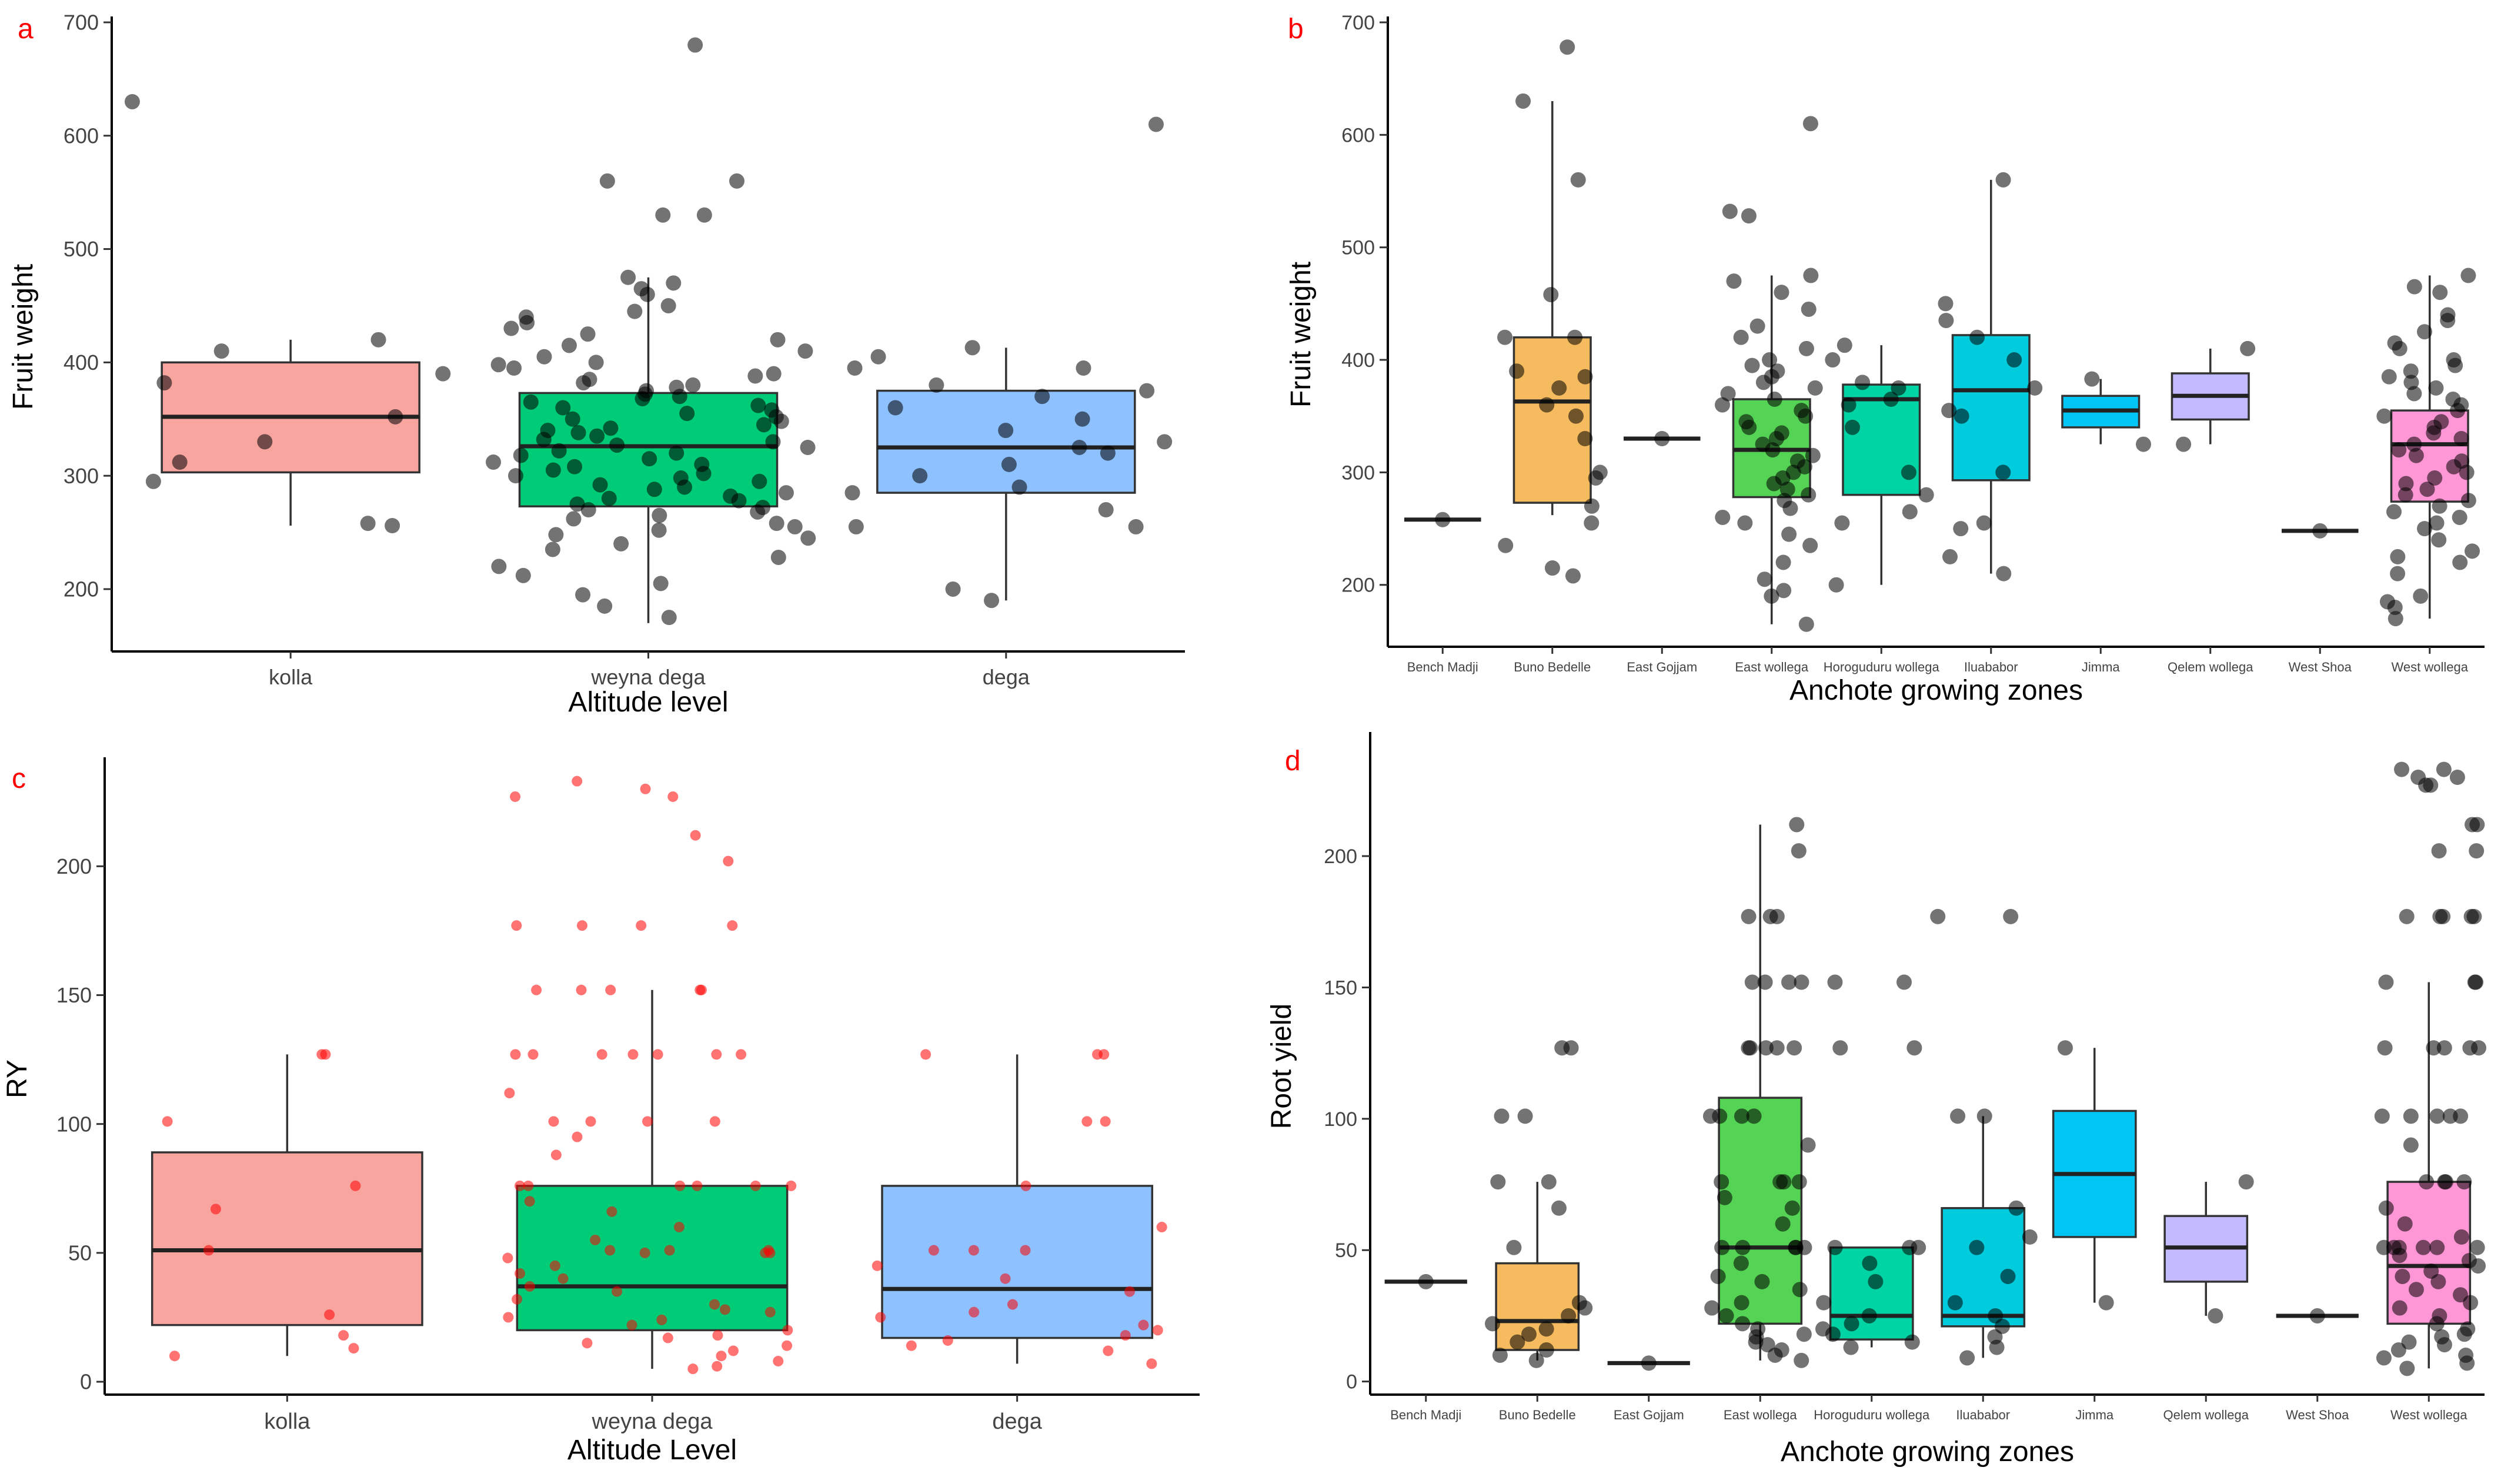 This screenshot has height=1484, width=2511. What do you see at coordinates (1769, 395) in the screenshot?
I see `category-group: East wollega` at bounding box center [1769, 395].